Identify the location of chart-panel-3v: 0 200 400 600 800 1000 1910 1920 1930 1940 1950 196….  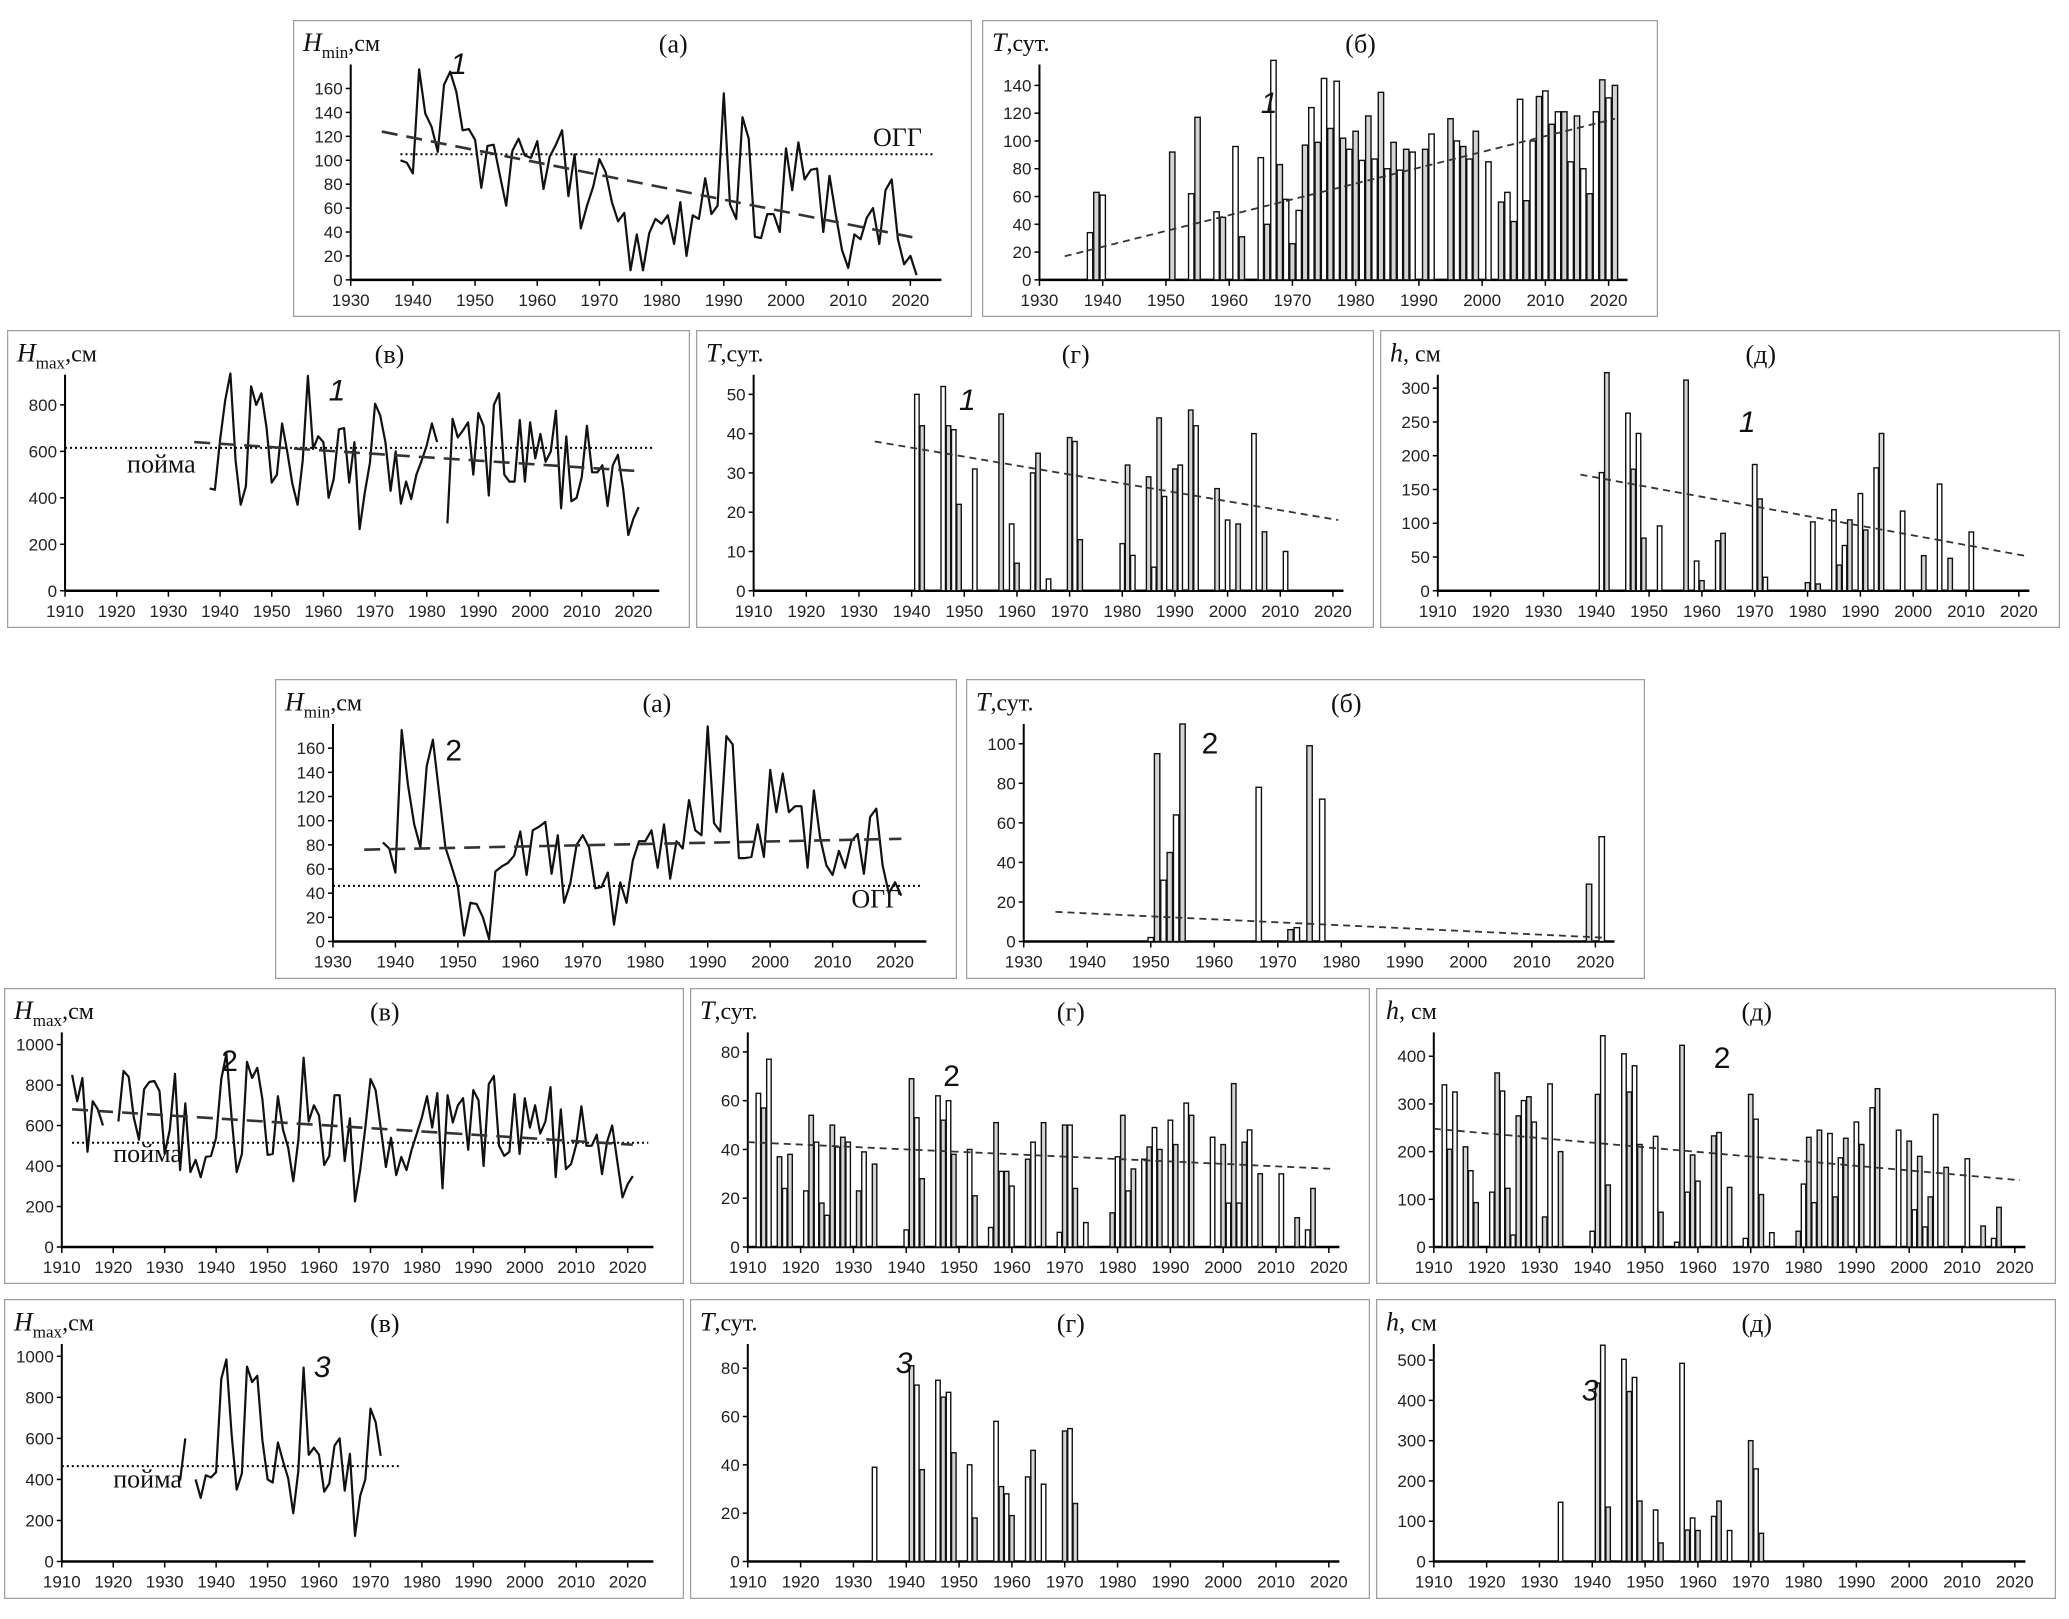
(344, 1449).